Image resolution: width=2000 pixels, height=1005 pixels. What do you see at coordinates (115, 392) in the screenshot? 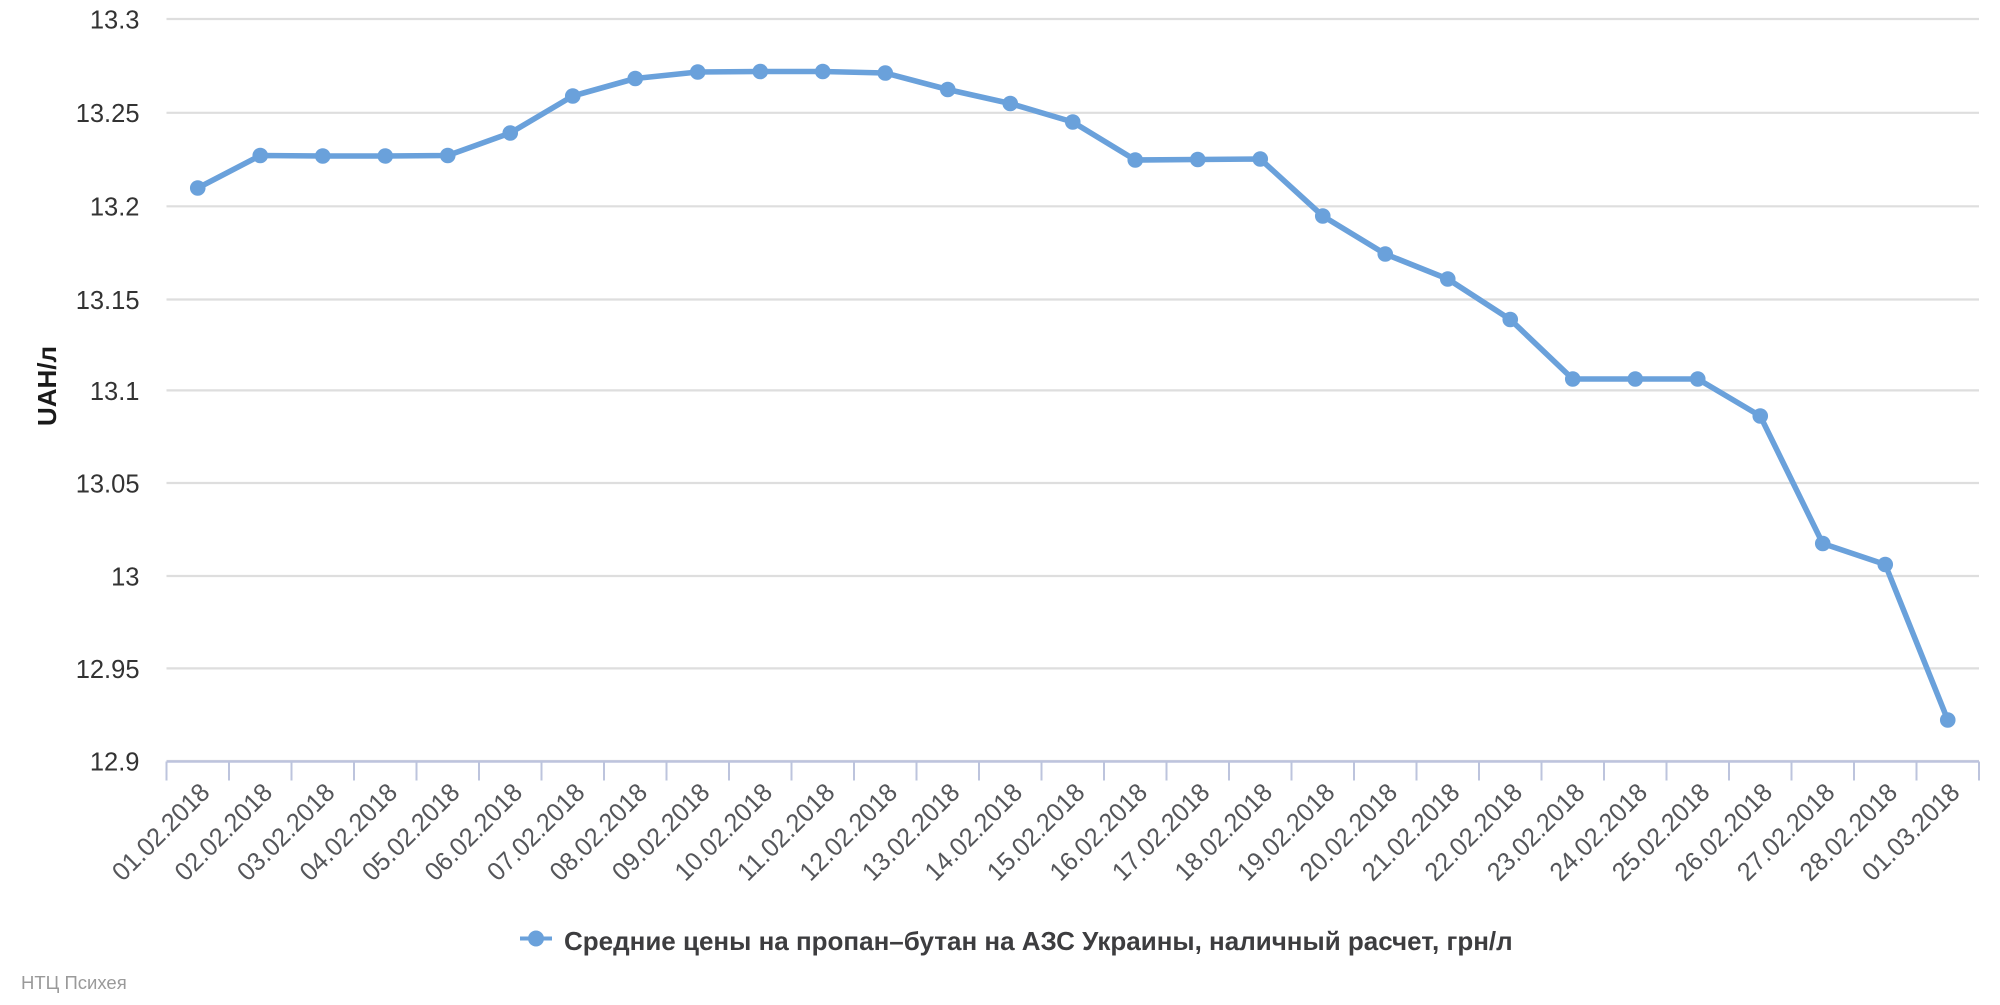
I see `svg-text: 13.1` at bounding box center [115, 392].